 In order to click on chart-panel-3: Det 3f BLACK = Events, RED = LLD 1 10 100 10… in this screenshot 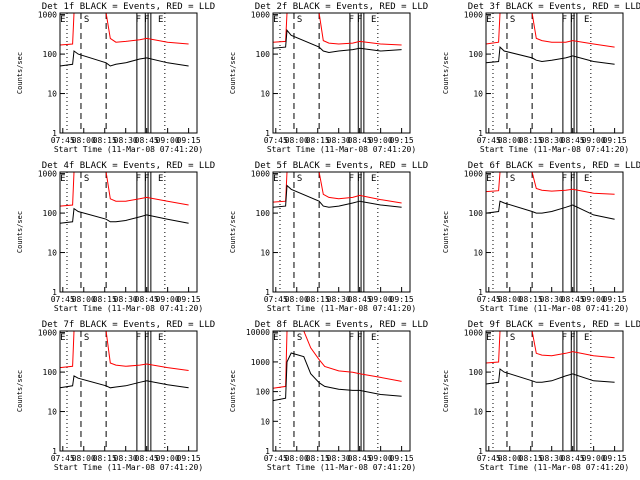, I will do `click(541, 78)`.